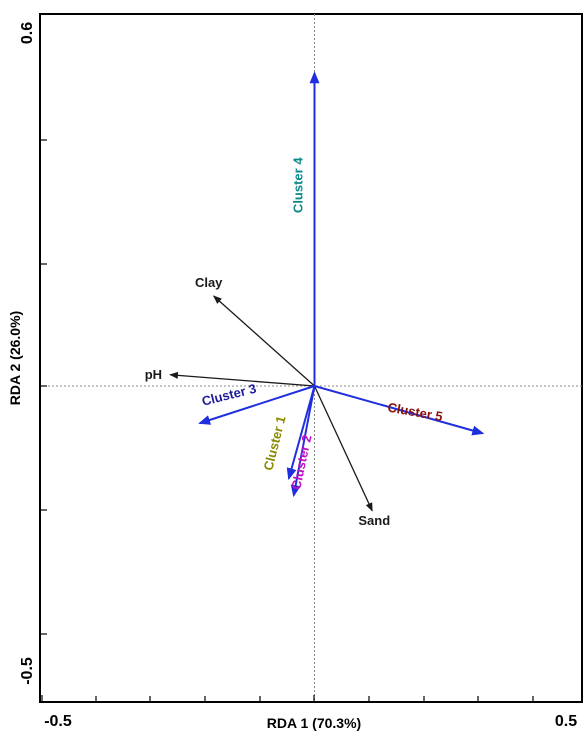 The height and width of the screenshot is (733, 584). Describe the element at coordinates (298, 185) in the screenshot. I see `cluster-4-label: Cluster 4` at that location.